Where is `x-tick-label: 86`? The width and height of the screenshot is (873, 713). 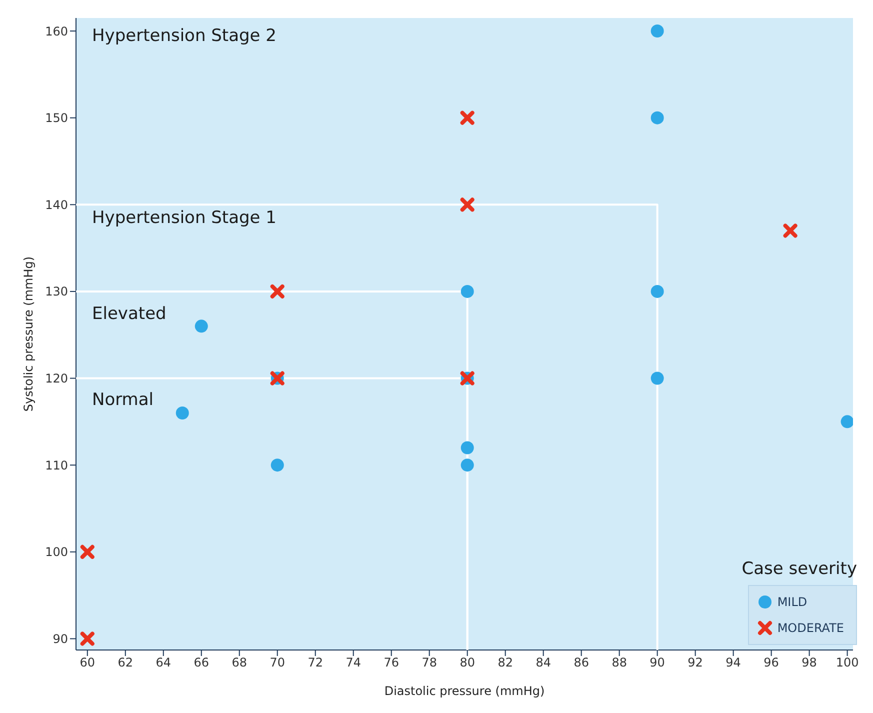 x-tick-label: 86 is located at coordinates (581, 663).